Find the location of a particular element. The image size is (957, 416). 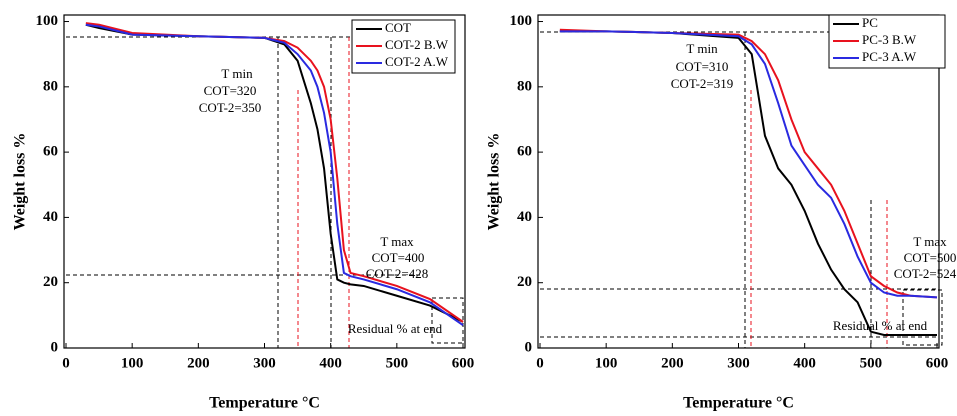

legend-label: COT-2 B.W is located at coordinates (417, 44).